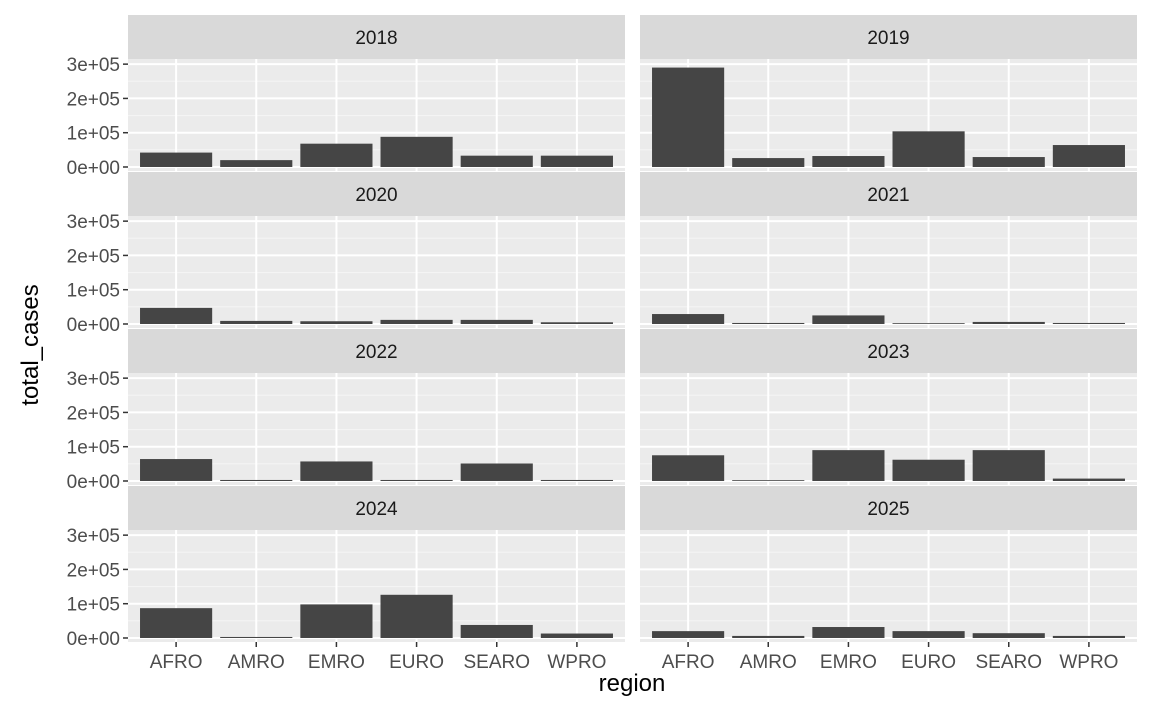 The image size is (1152, 711). Describe the element at coordinates (416, 480) in the screenshot. I see `bar-2022-EURO` at that location.